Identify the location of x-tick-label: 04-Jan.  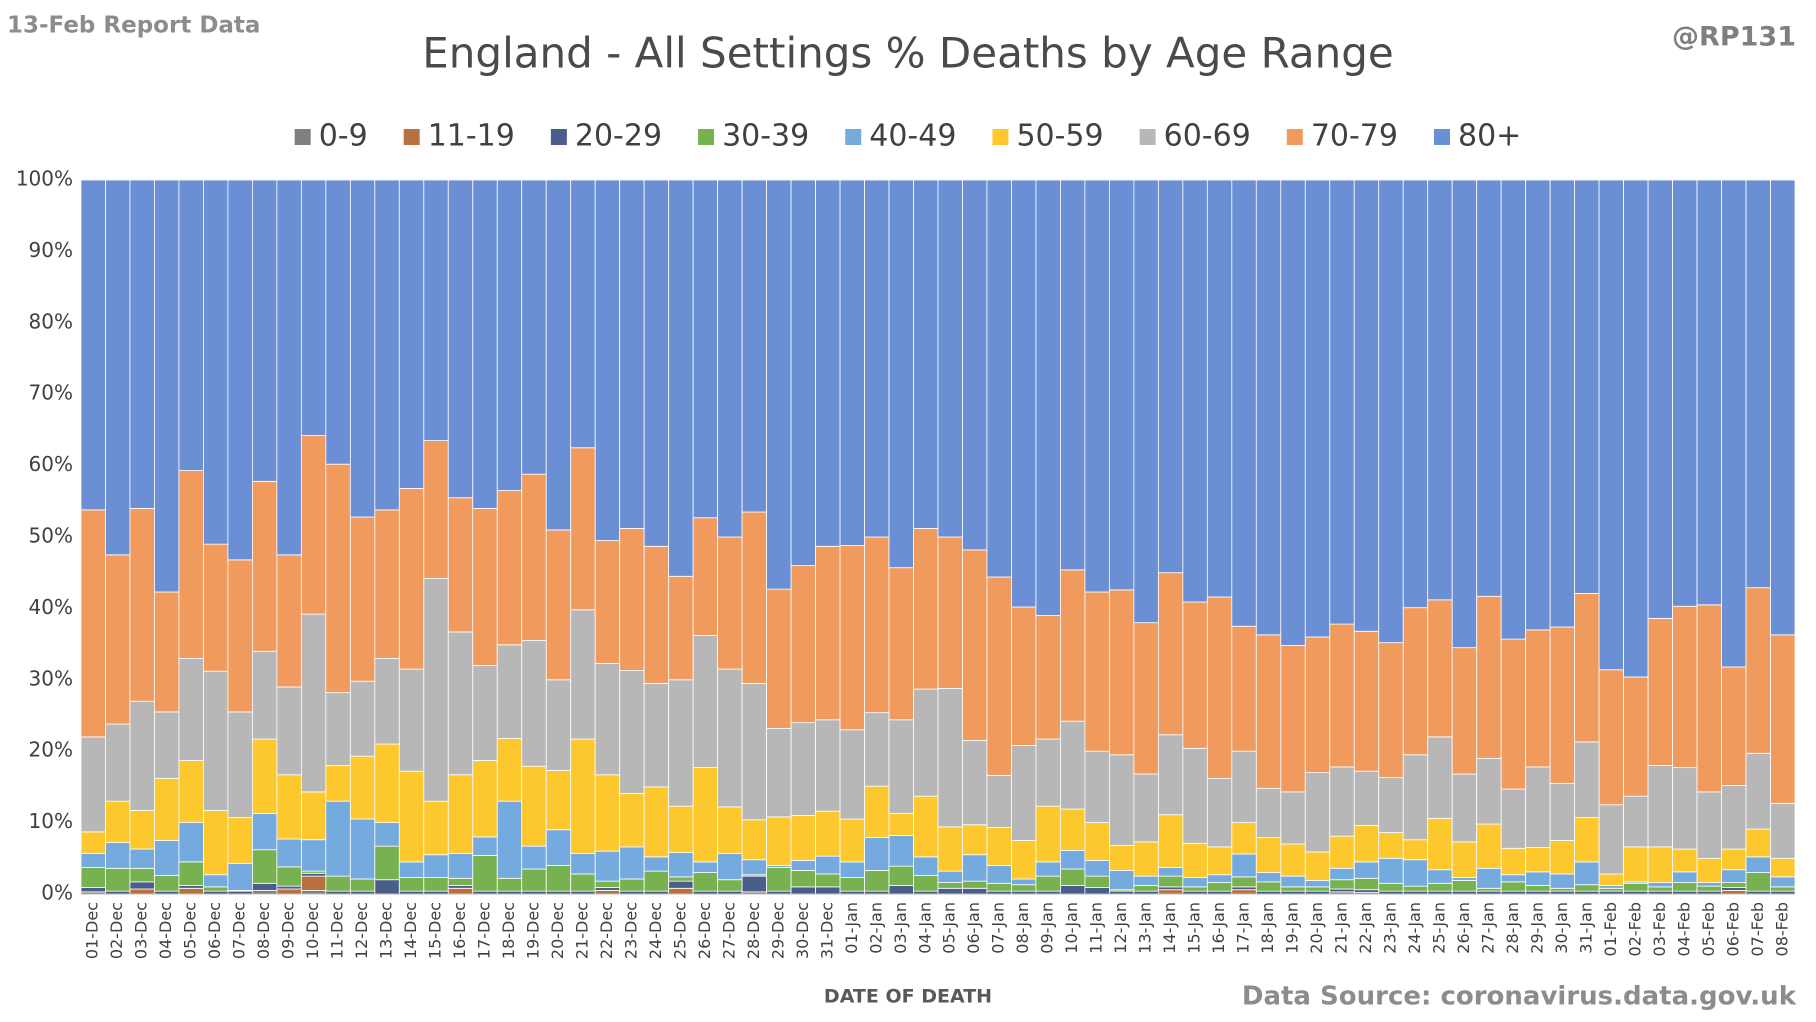
(924, 928).